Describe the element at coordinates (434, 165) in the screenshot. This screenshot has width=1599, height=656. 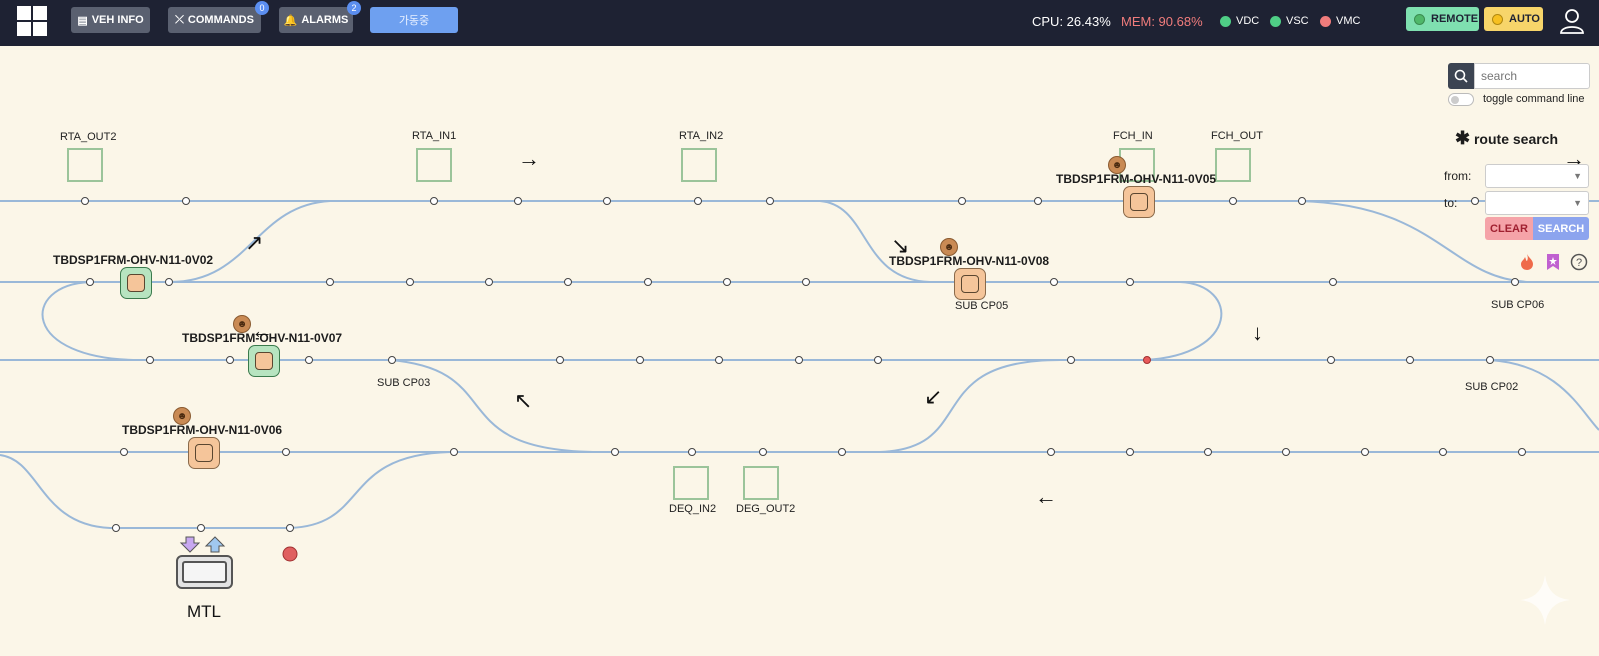
I see `station-rta-in1` at that location.